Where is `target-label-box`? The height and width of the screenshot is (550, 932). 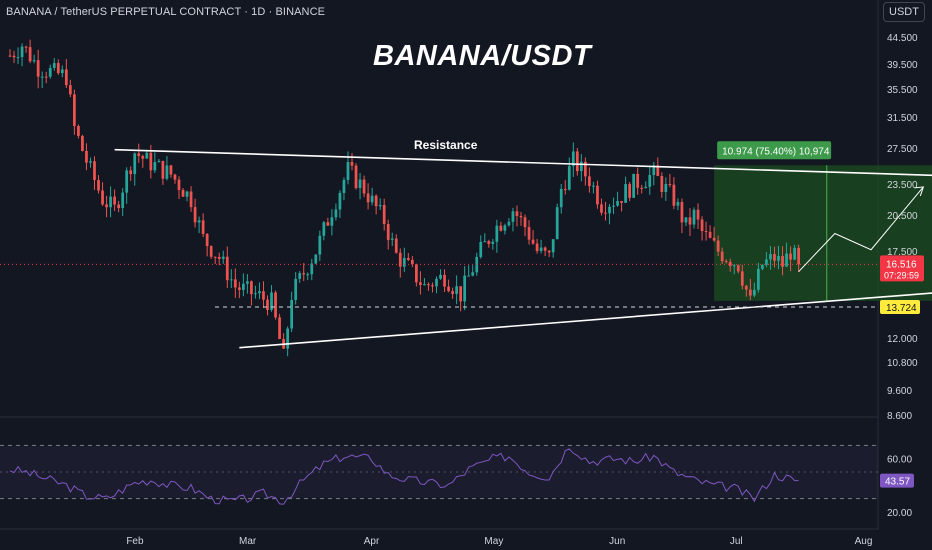
target-label-box is located at coordinates (774, 150).